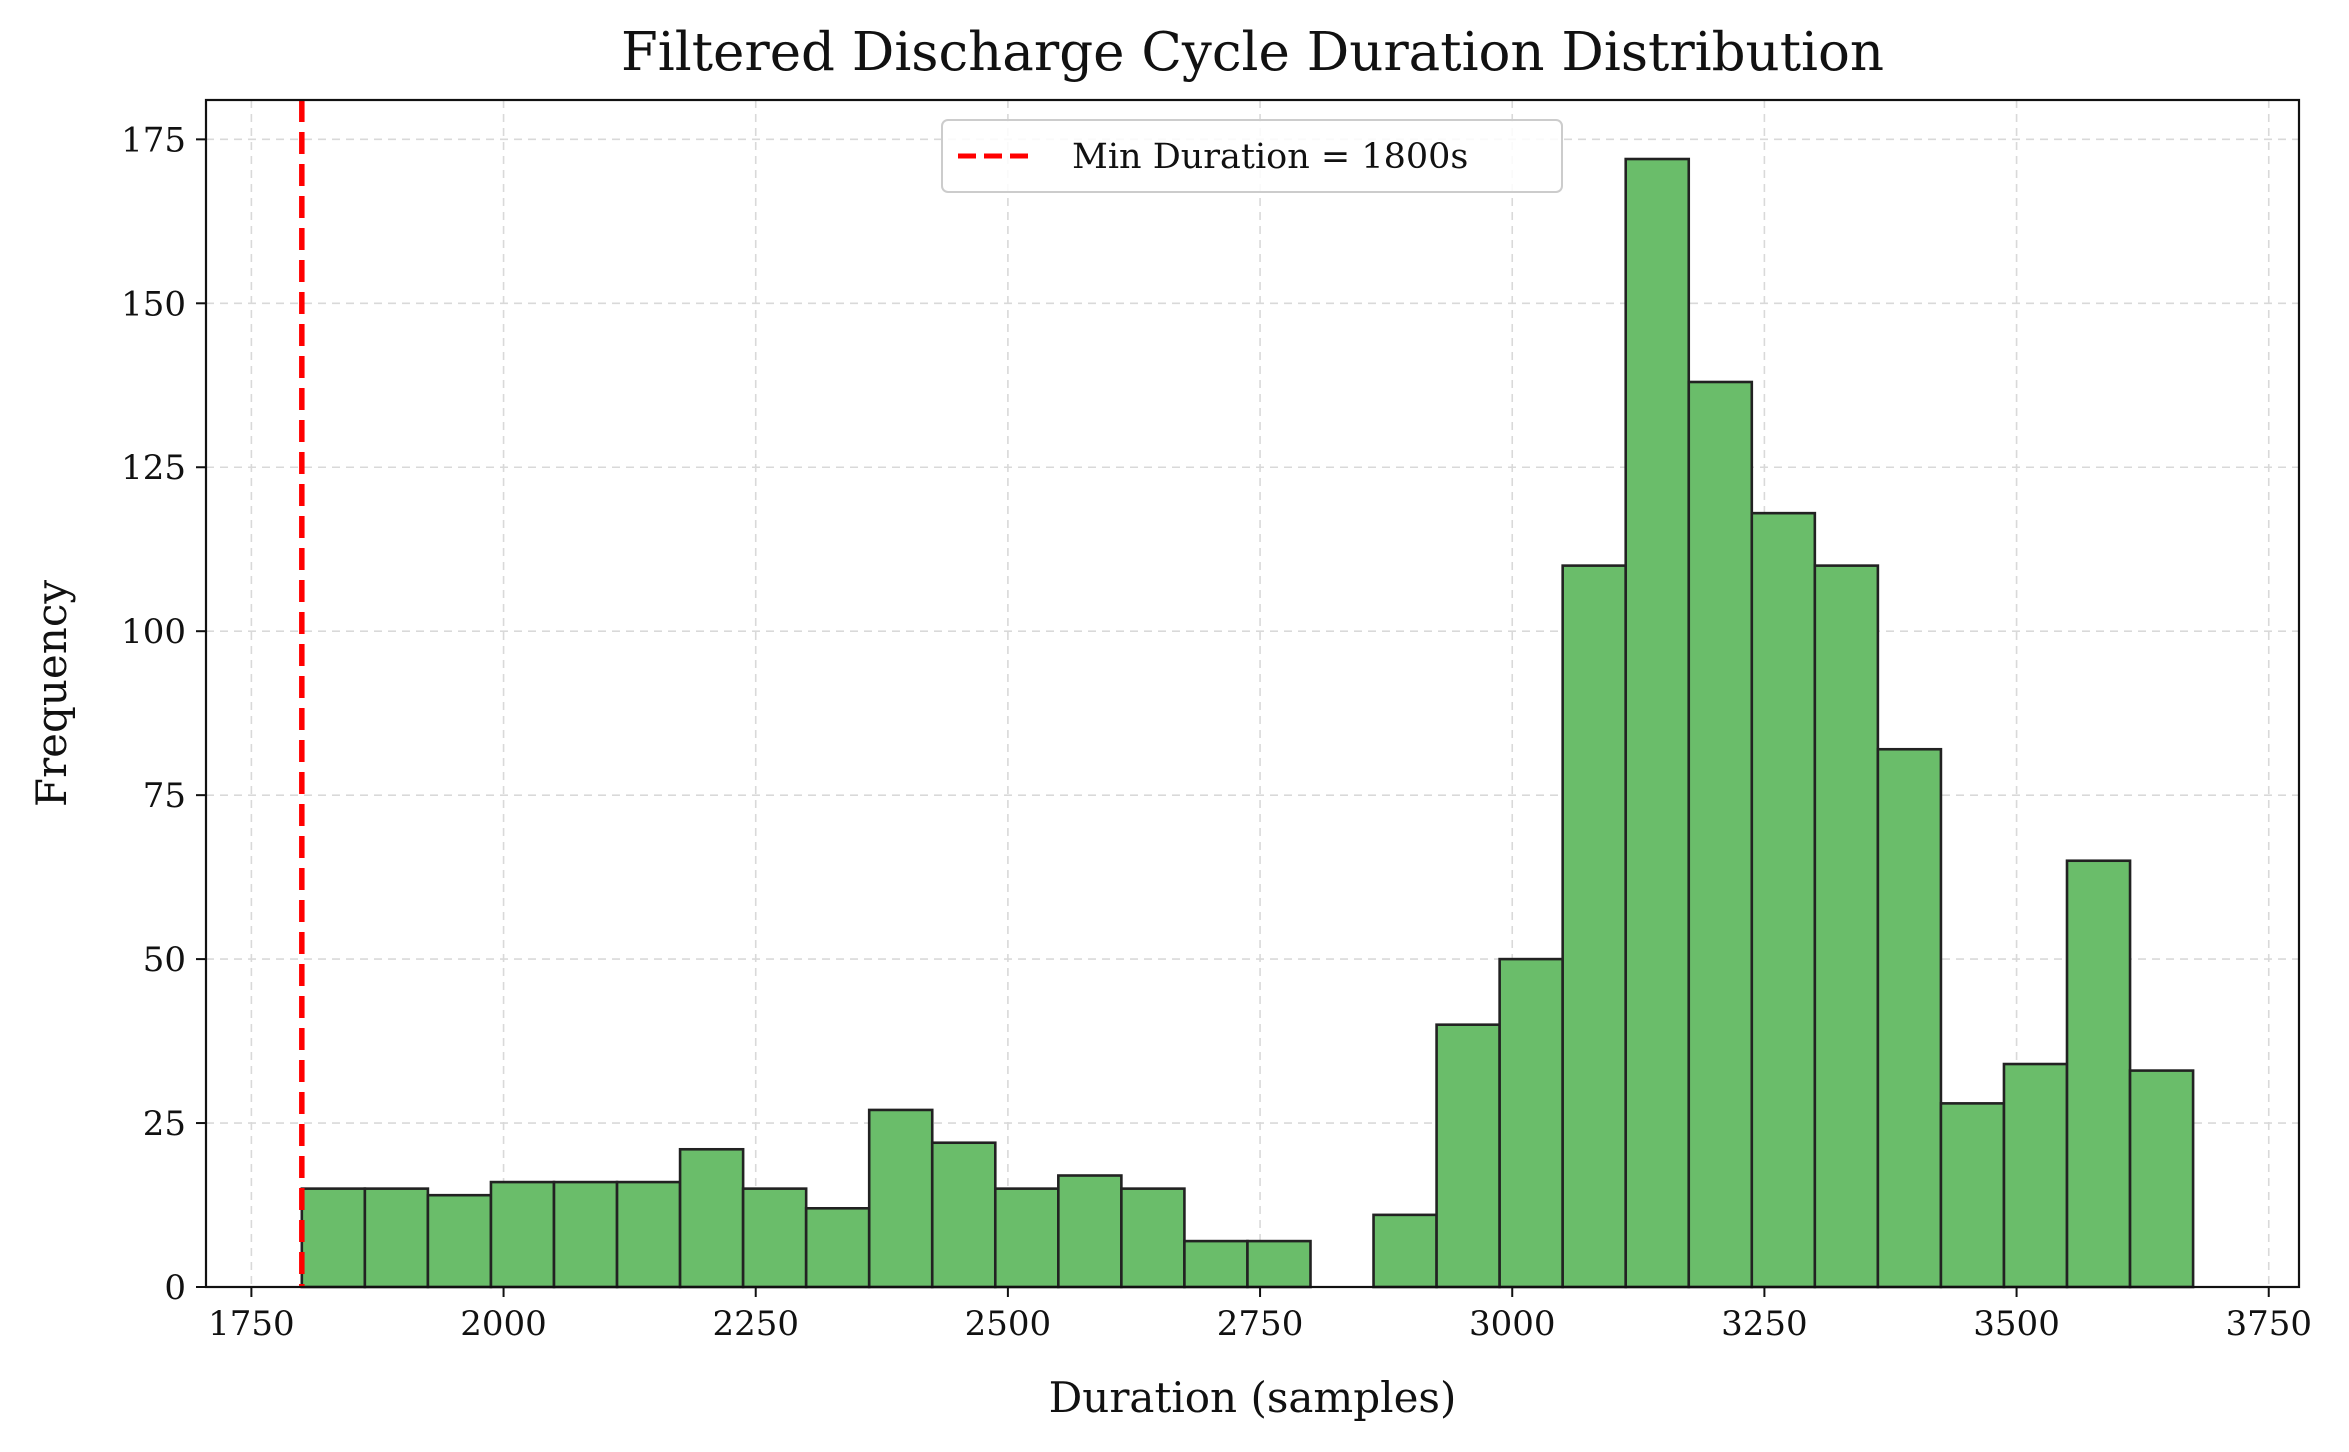  I want to click on legend: Min Duration = 1800s, so click(1252, 156).